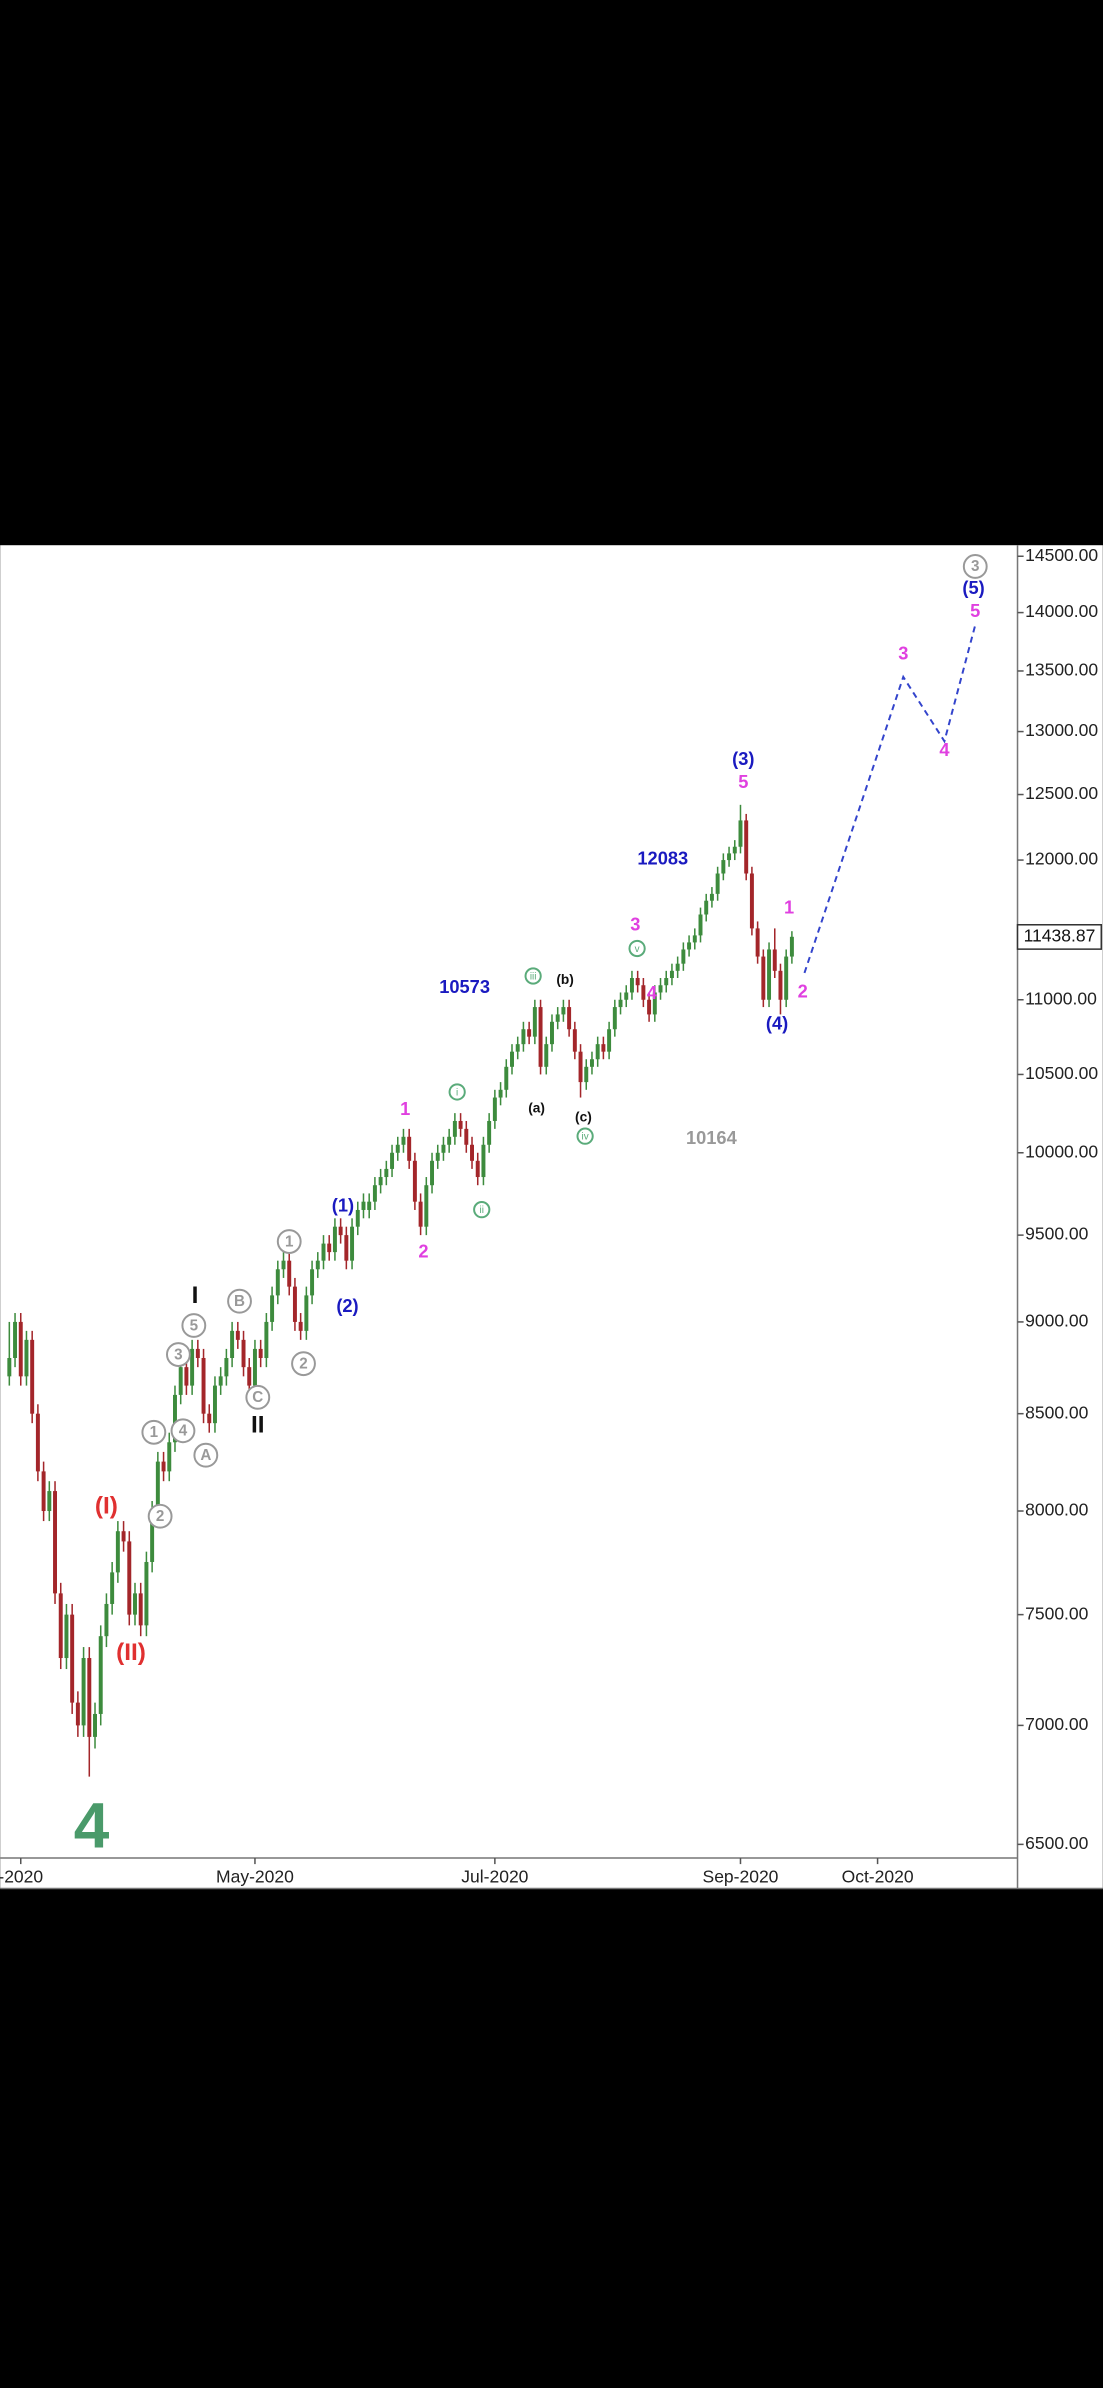 The image size is (1103, 2388). What do you see at coordinates (1061, 670) in the screenshot?
I see `y-tick-label: 13500.00` at bounding box center [1061, 670].